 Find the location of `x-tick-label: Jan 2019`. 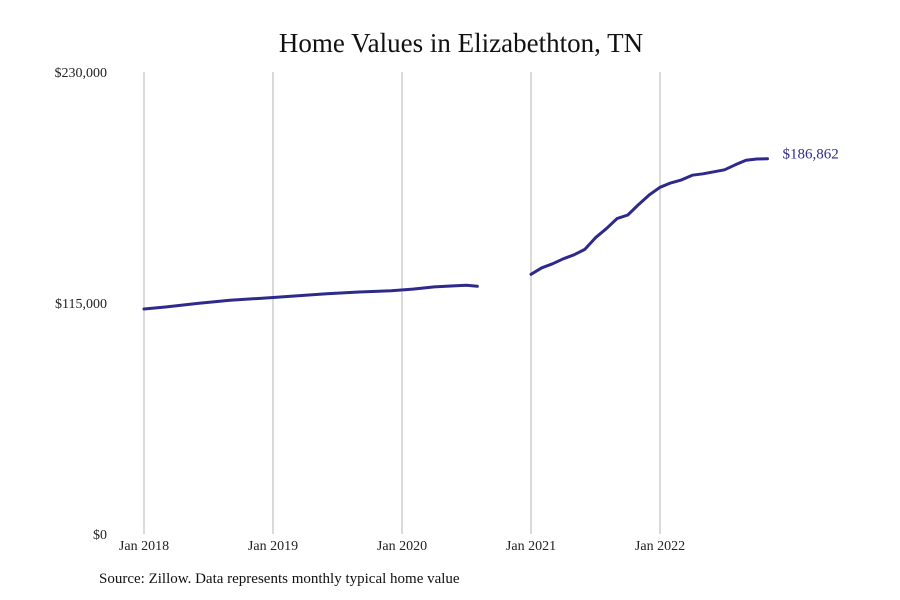

x-tick-label: Jan 2019 is located at coordinates (273, 546).